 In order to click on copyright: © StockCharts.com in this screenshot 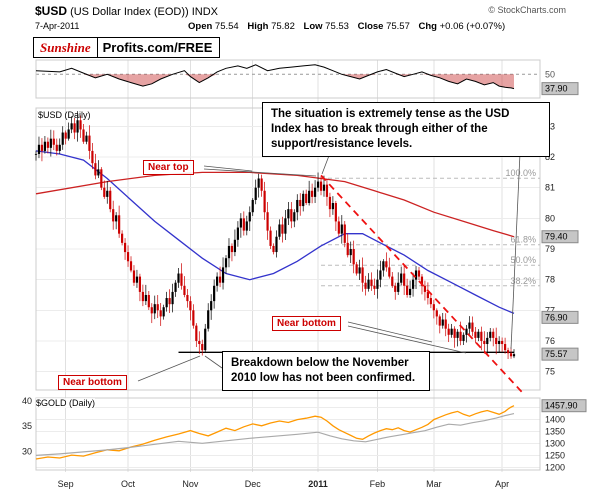, I will do `click(527, 10)`.